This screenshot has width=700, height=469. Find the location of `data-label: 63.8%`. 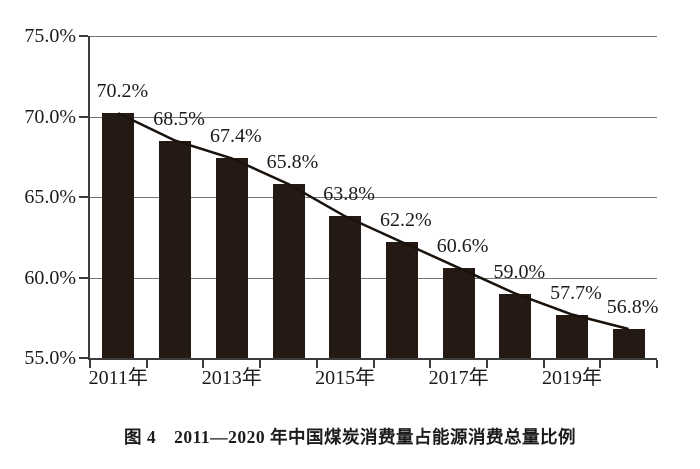

data-label: 63.8% is located at coordinates (349, 194).